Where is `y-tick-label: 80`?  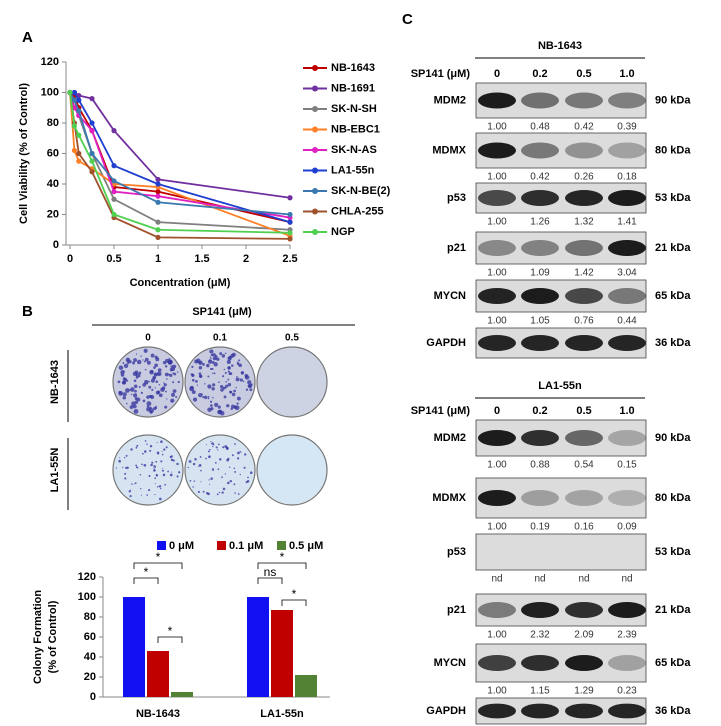
y-tick-label: 80 is located at coordinates (53, 123).